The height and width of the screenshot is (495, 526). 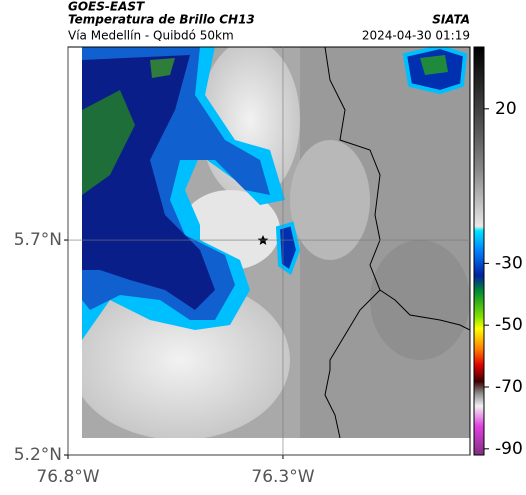 What do you see at coordinates (479, 251) in the screenshot?
I see `colorbar` at bounding box center [479, 251].